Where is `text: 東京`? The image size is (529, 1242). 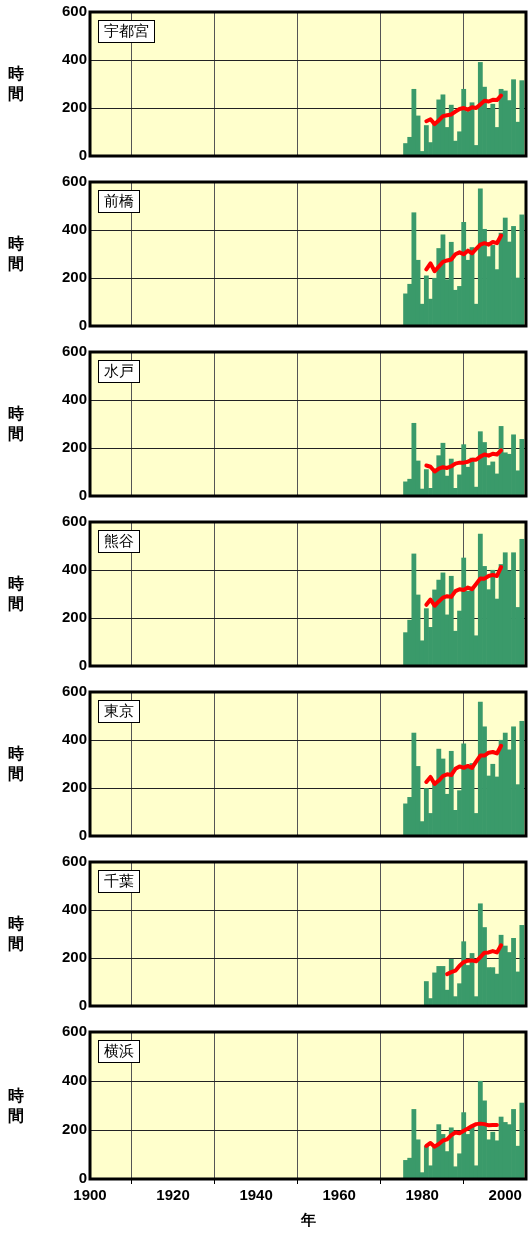 text: 東京 is located at coordinates (119, 711).